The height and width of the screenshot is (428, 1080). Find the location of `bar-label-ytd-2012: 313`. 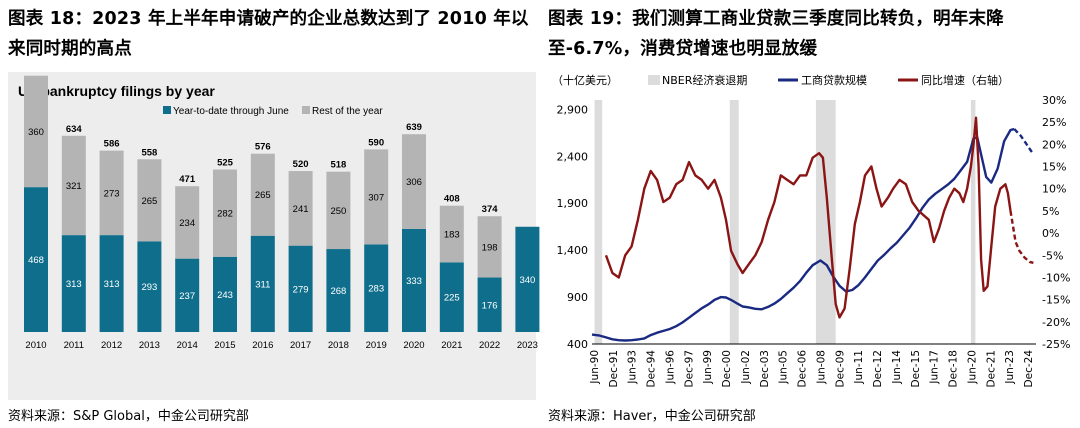

bar-label-ytd-2012: 313 is located at coordinates (112, 284).